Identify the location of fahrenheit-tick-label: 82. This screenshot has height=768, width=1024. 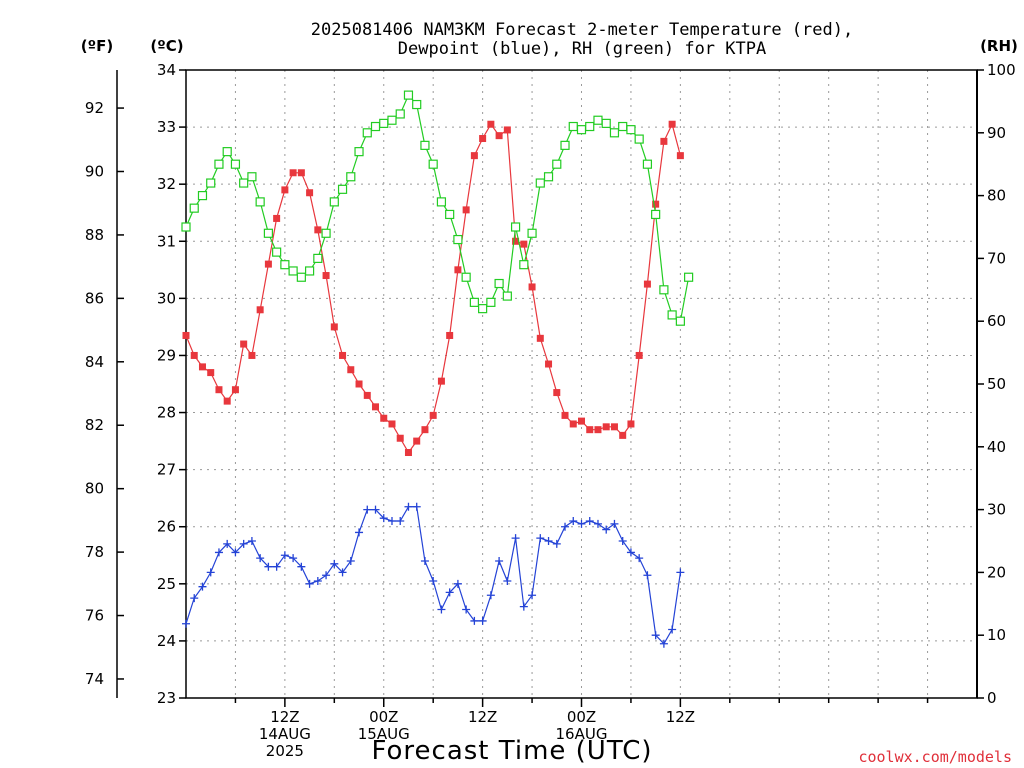
(94, 425).